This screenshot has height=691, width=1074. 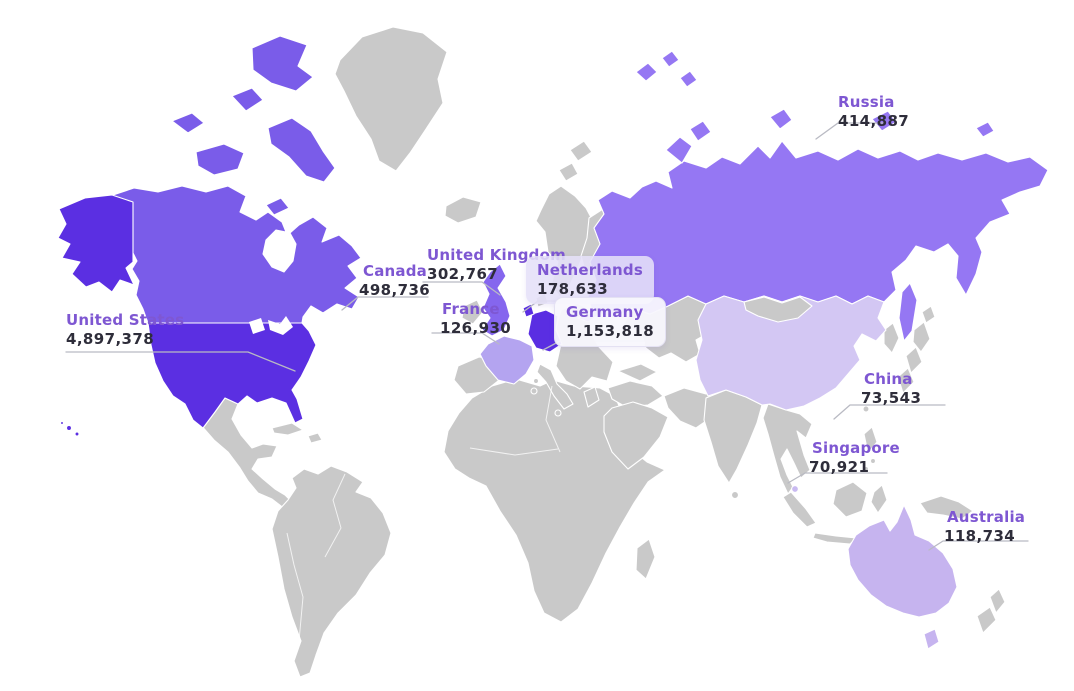 What do you see at coordinates (946, 507) in the screenshot?
I see `island-new-guinea` at bounding box center [946, 507].